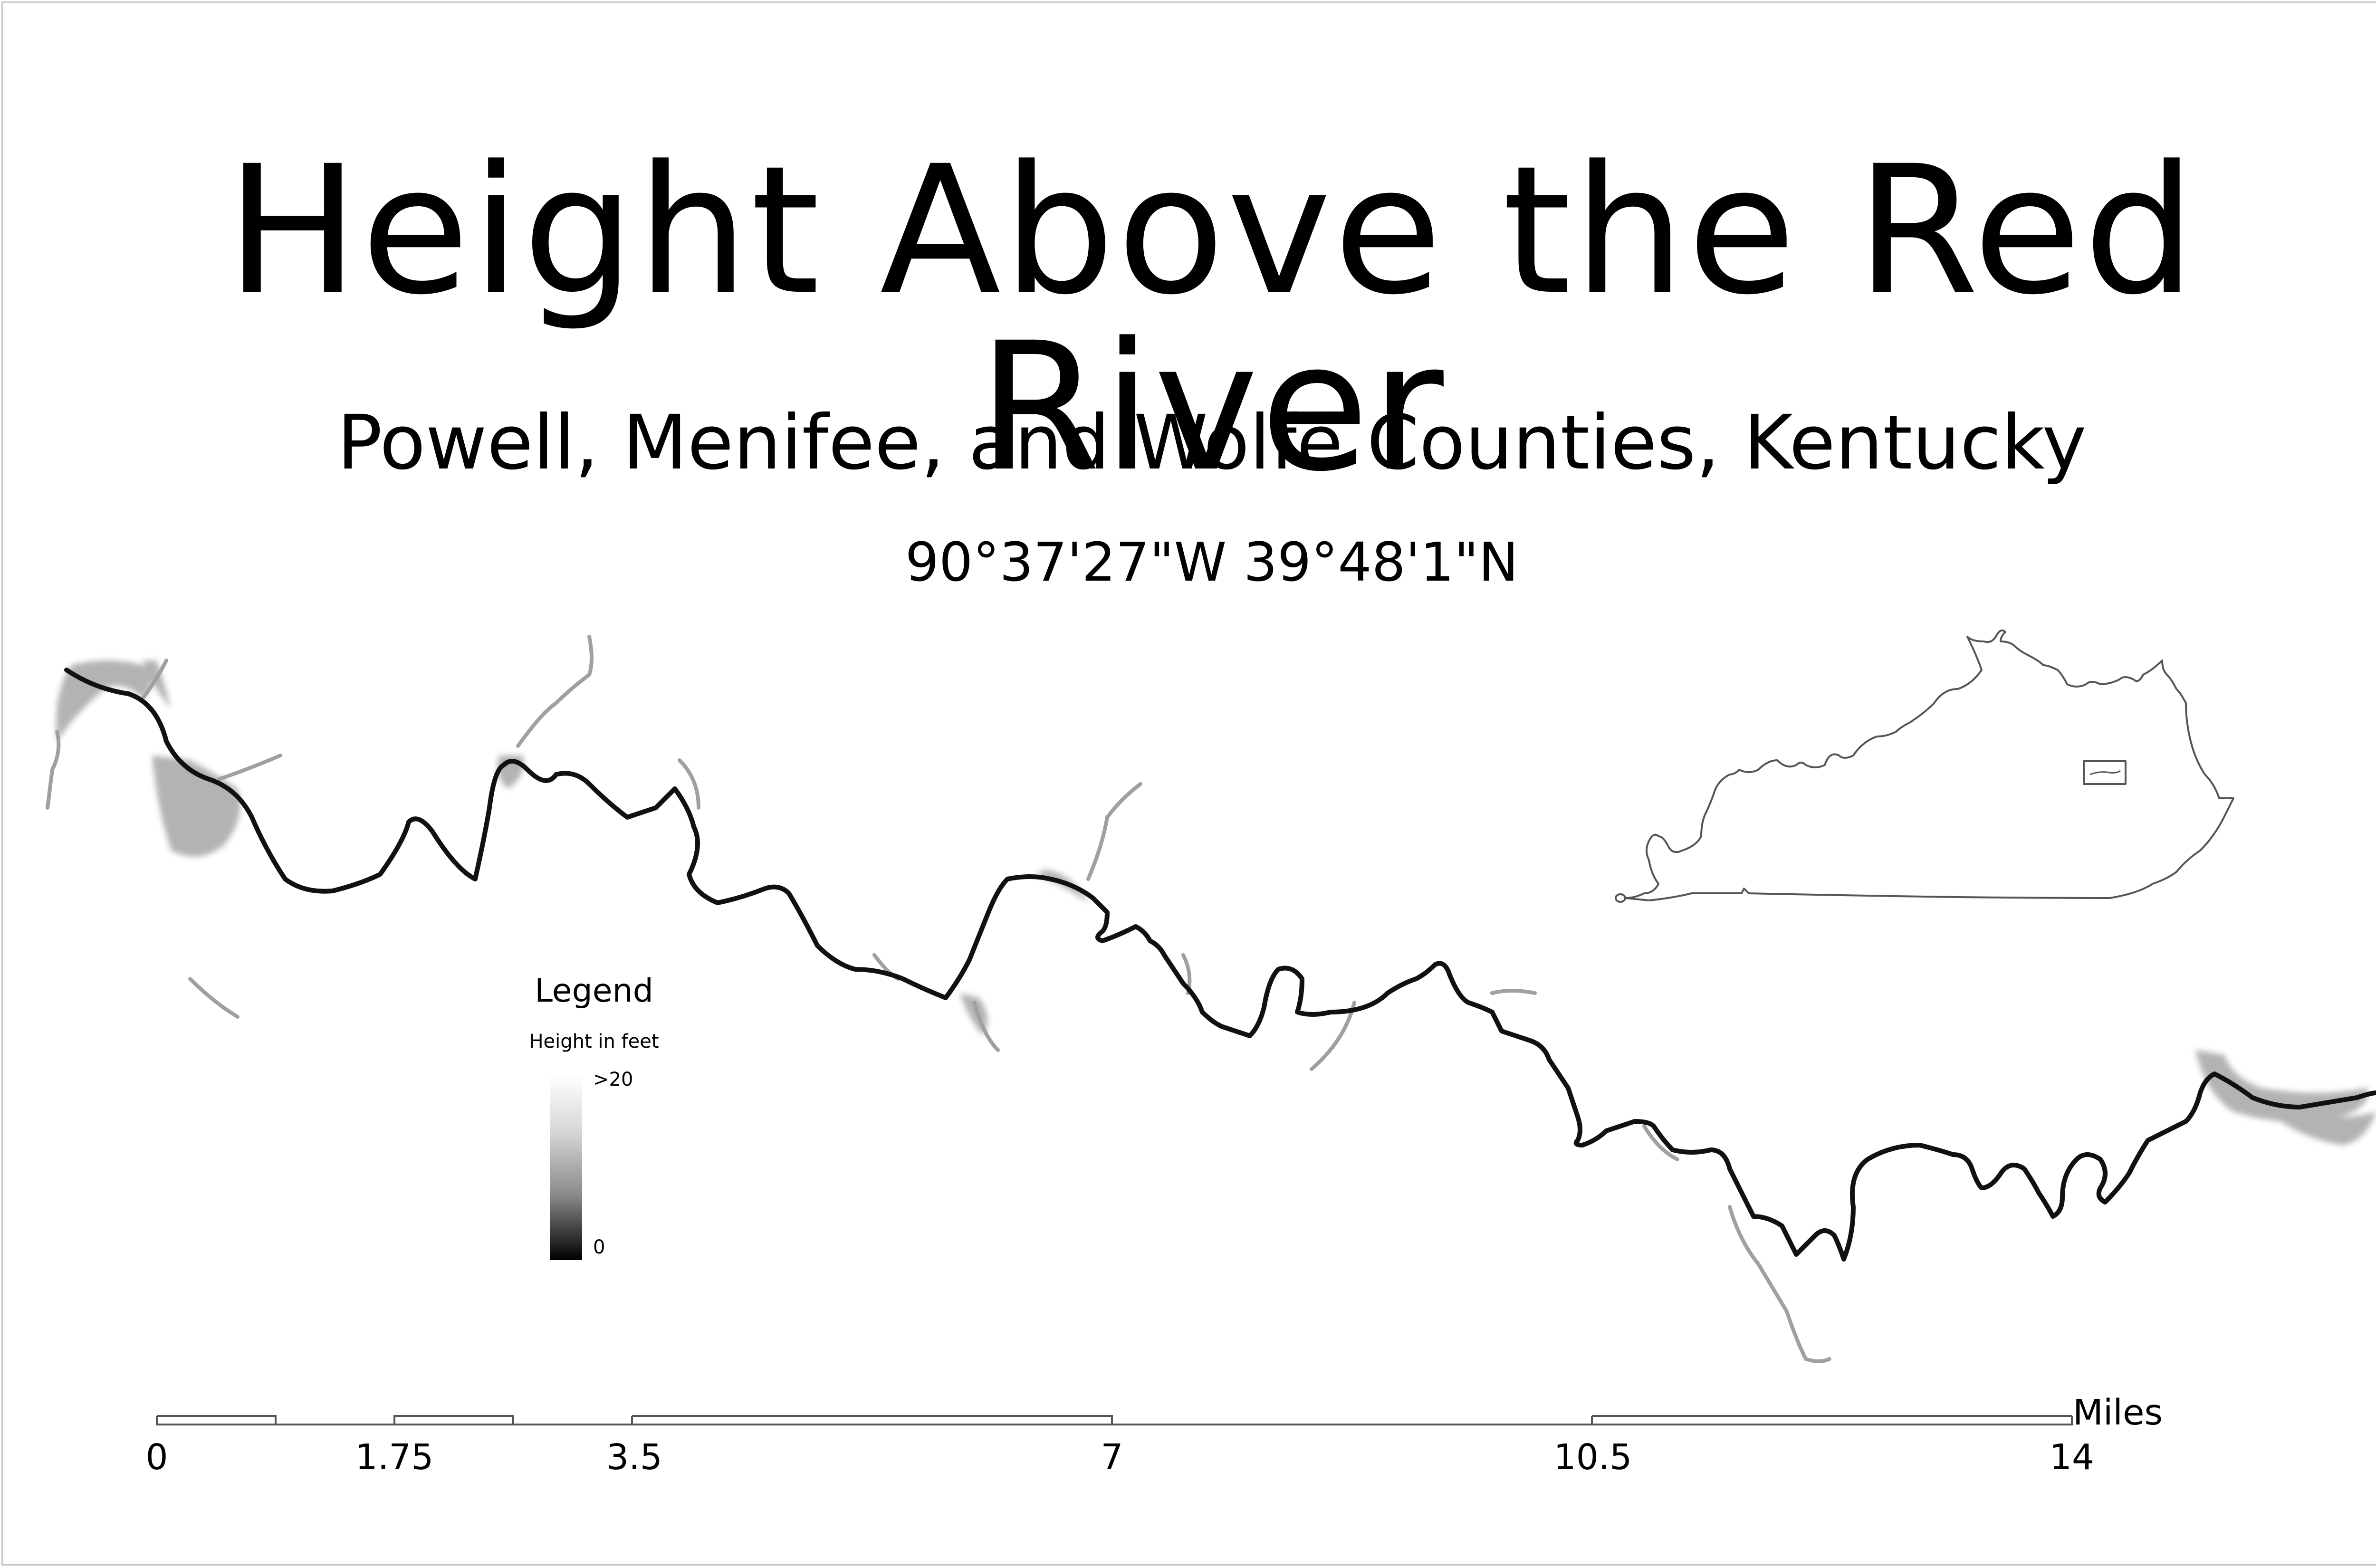 Image resolution: width=2376 pixels, height=1568 pixels. What do you see at coordinates (594, 1042) in the screenshot?
I see `legend-subtitle: Height in feet` at bounding box center [594, 1042].